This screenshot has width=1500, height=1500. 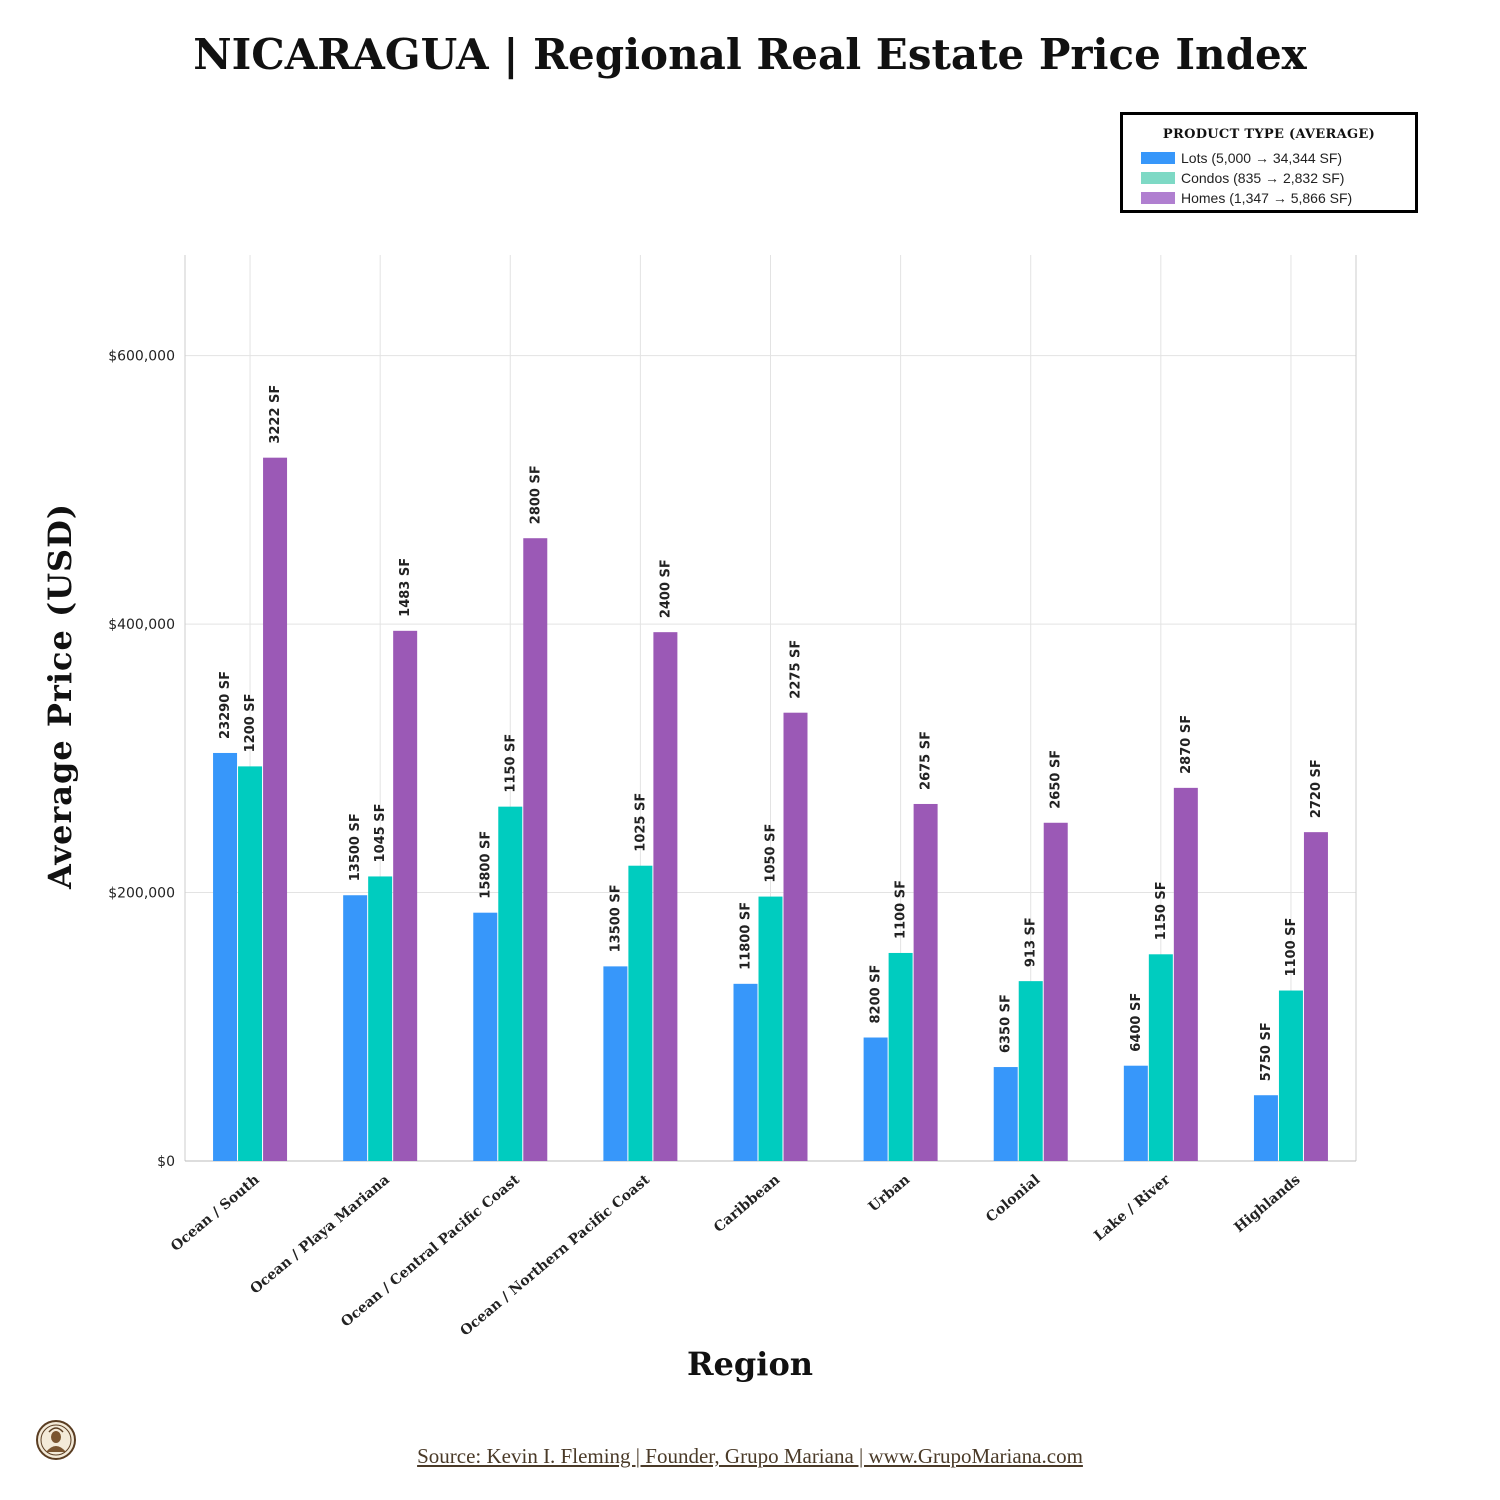 What do you see at coordinates (1316, 788) in the screenshot?
I see `bar-data-label: 2720 SF` at bounding box center [1316, 788].